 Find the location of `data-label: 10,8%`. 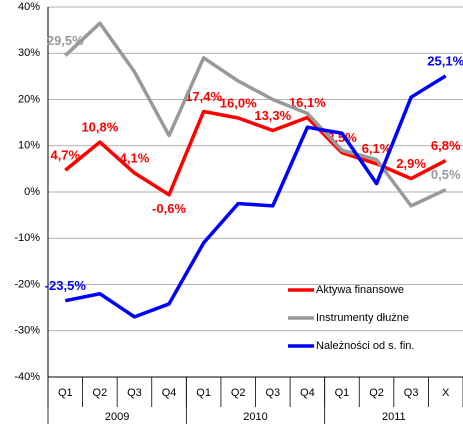

data-label: 10,8% is located at coordinates (99, 126).